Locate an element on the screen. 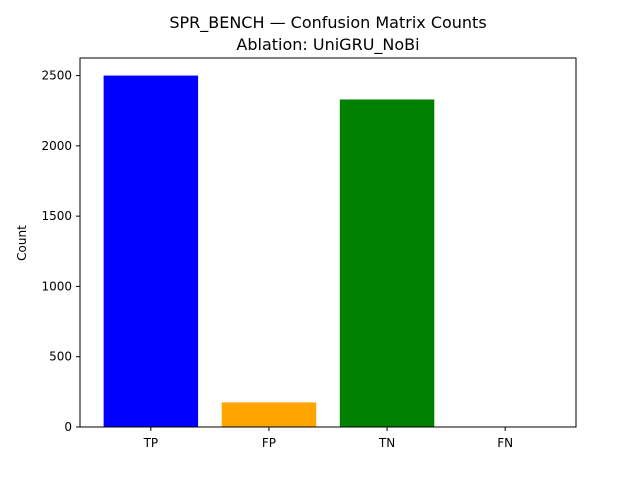 The width and height of the screenshot is (640, 480). y-tick-label: 2500 is located at coordinates (56, 76).